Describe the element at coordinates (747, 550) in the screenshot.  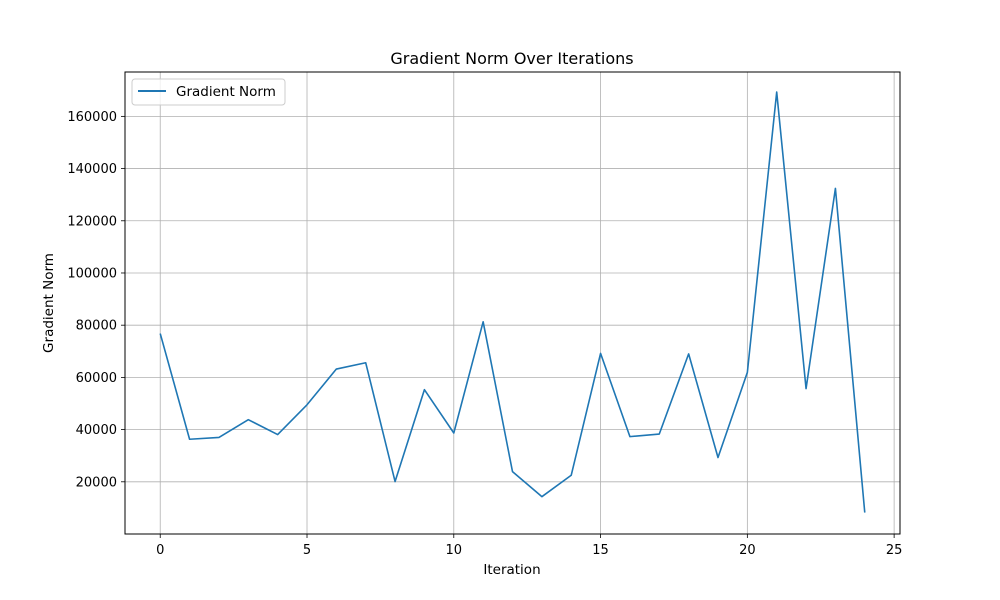
I see `x-tick-label: 20` at that location.